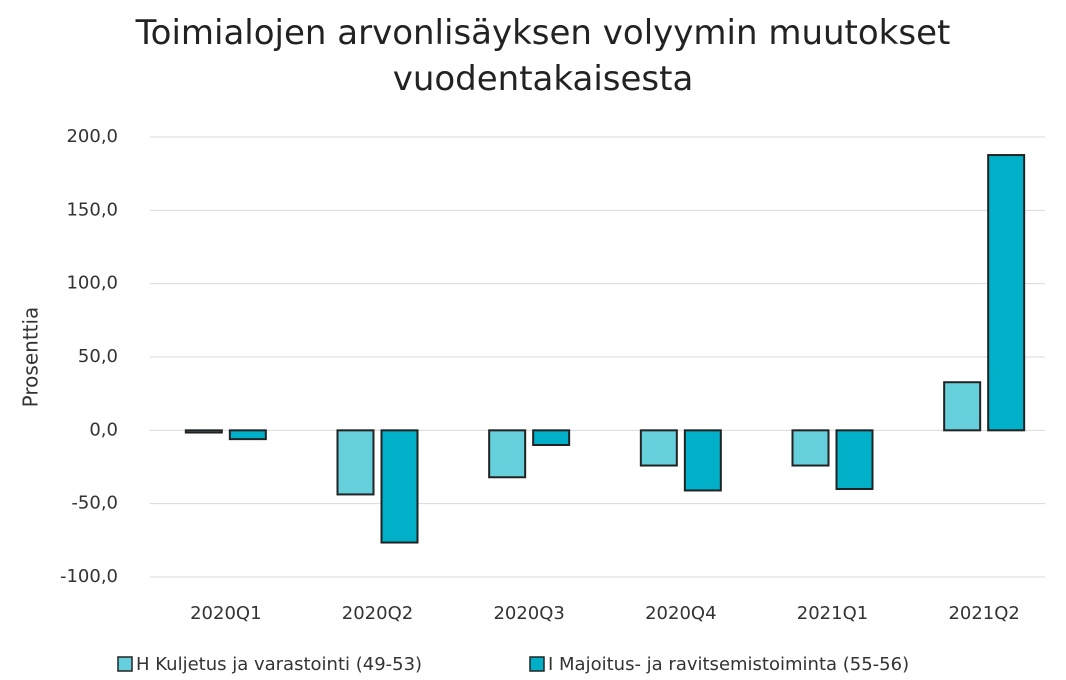 The image size is (1066, 680). I want to click on y-tick-label: 0,0, so click(103, 429).